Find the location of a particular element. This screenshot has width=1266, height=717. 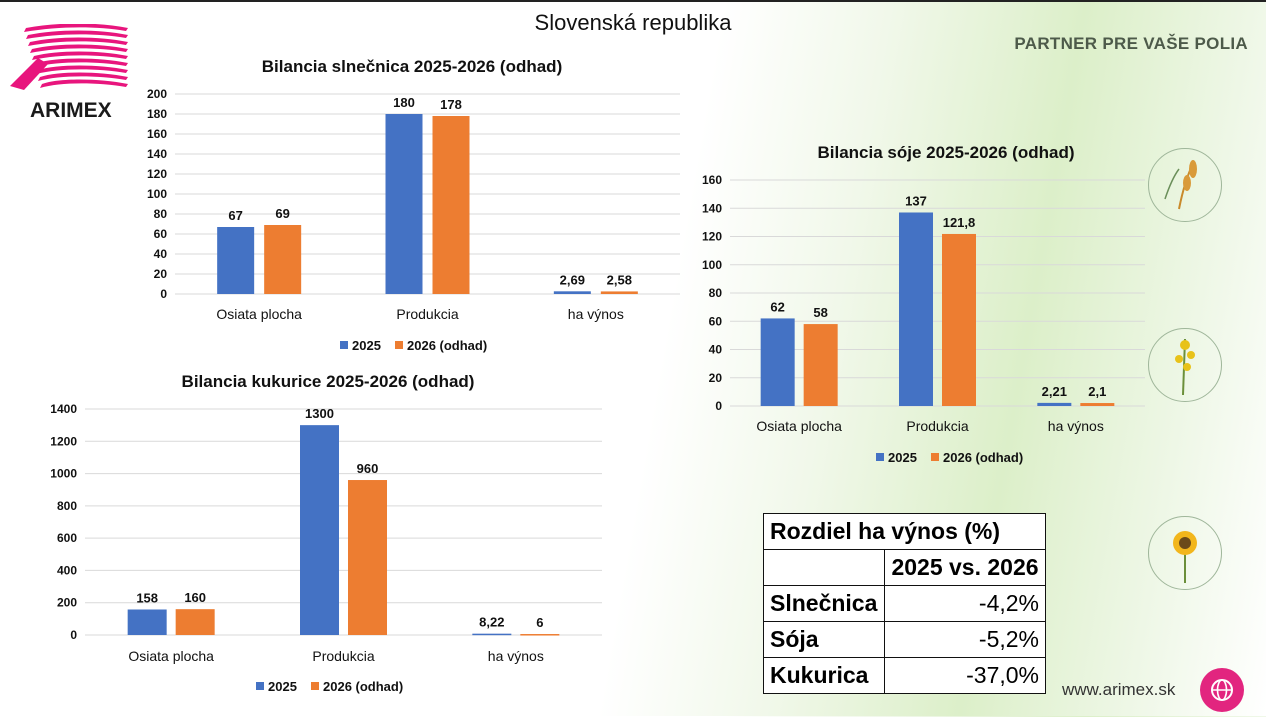

y-tick-label: 200 is located at coordinates (157, 94).